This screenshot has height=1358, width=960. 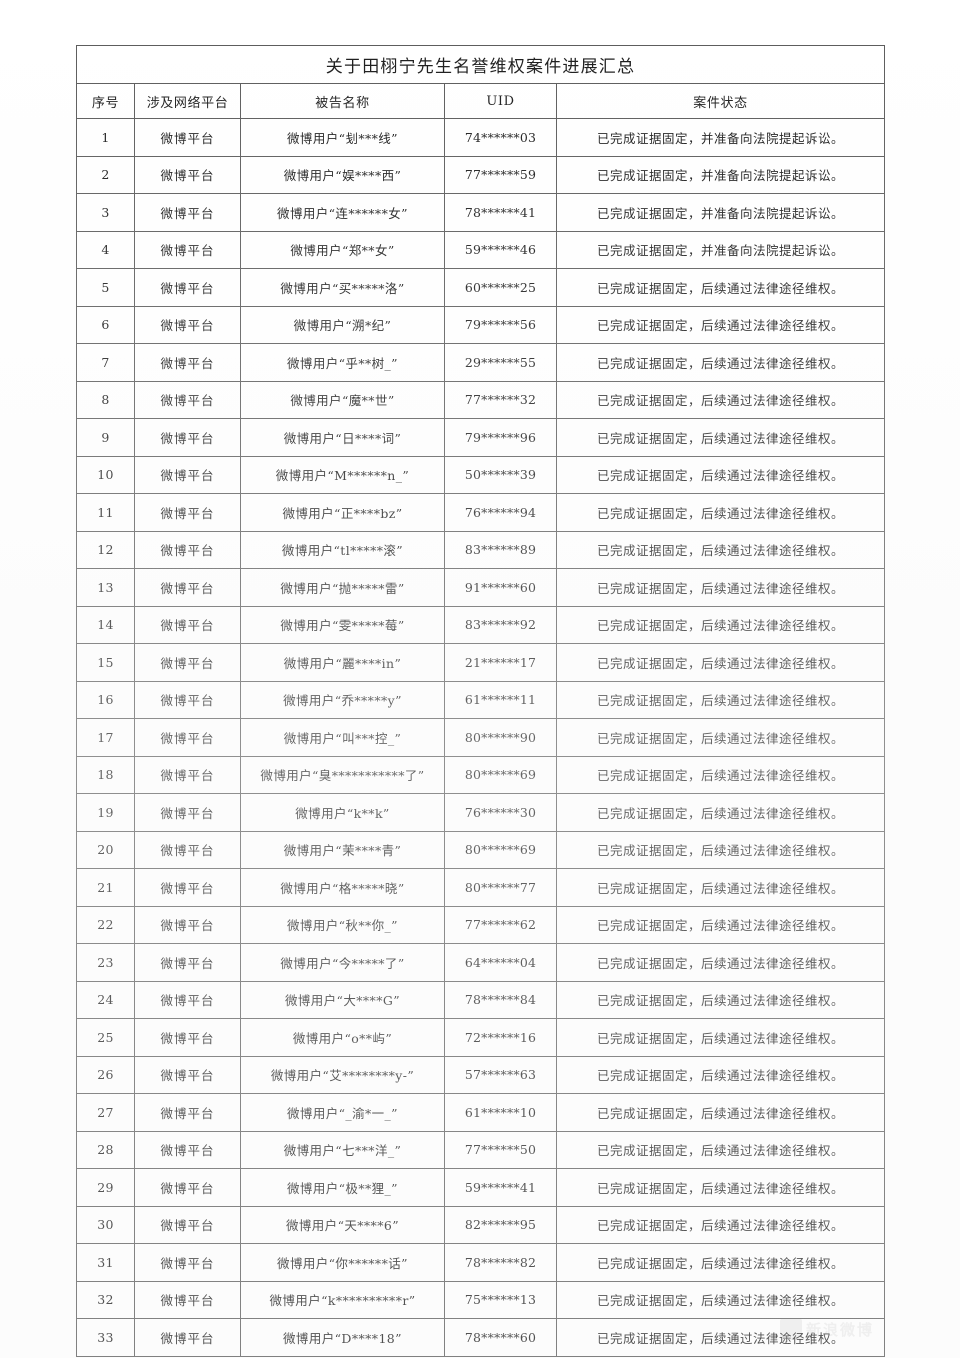 What do you see at coordinates (342, 1037) in the screenshot?
I see `cell-defendant: 微博用户“o**屿”` at bounding box center [342, 1037].